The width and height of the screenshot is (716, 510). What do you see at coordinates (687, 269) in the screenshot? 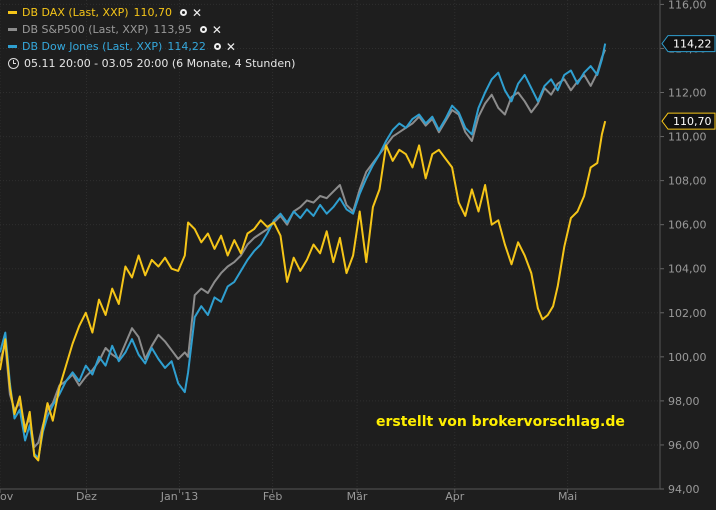
I see `y-tick-label: 104,00` at bounding box center [687, 269].